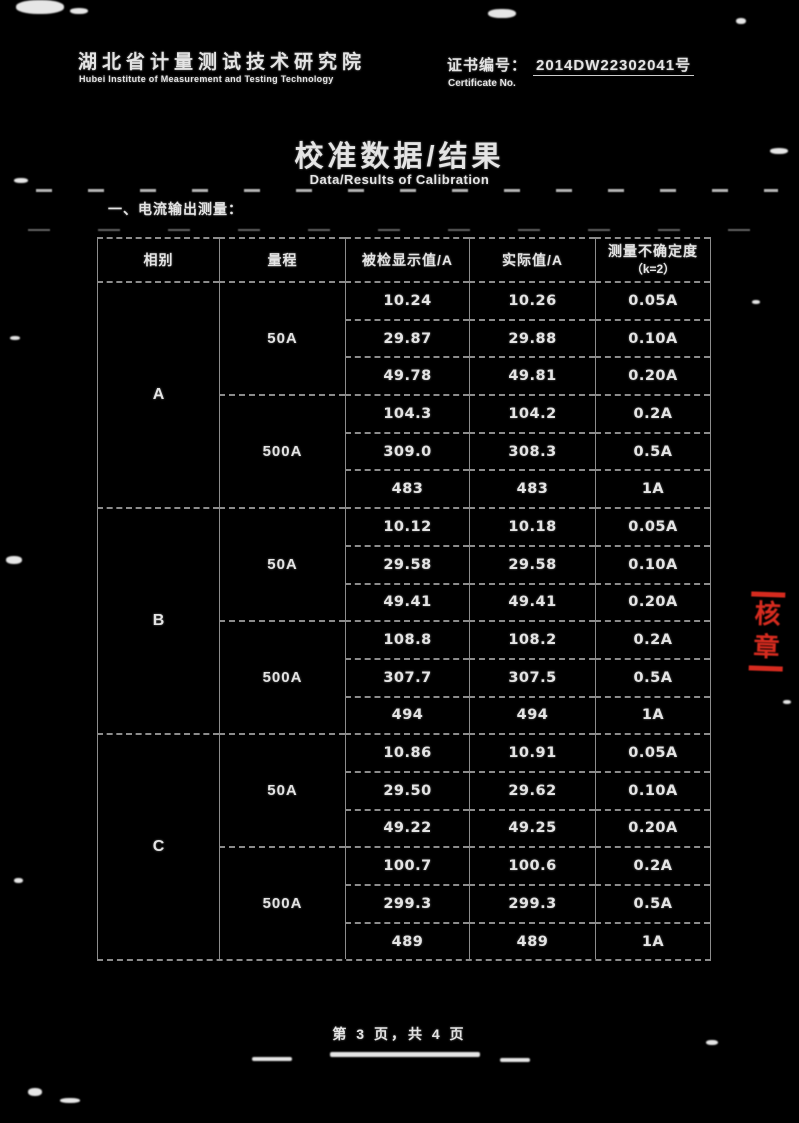 This screenshot has height=1123, width=799. What do you see at coordinates (407, 903) in the screenshot?
I see `display-value-cell: 299.3` at bounding box center [407, 903].